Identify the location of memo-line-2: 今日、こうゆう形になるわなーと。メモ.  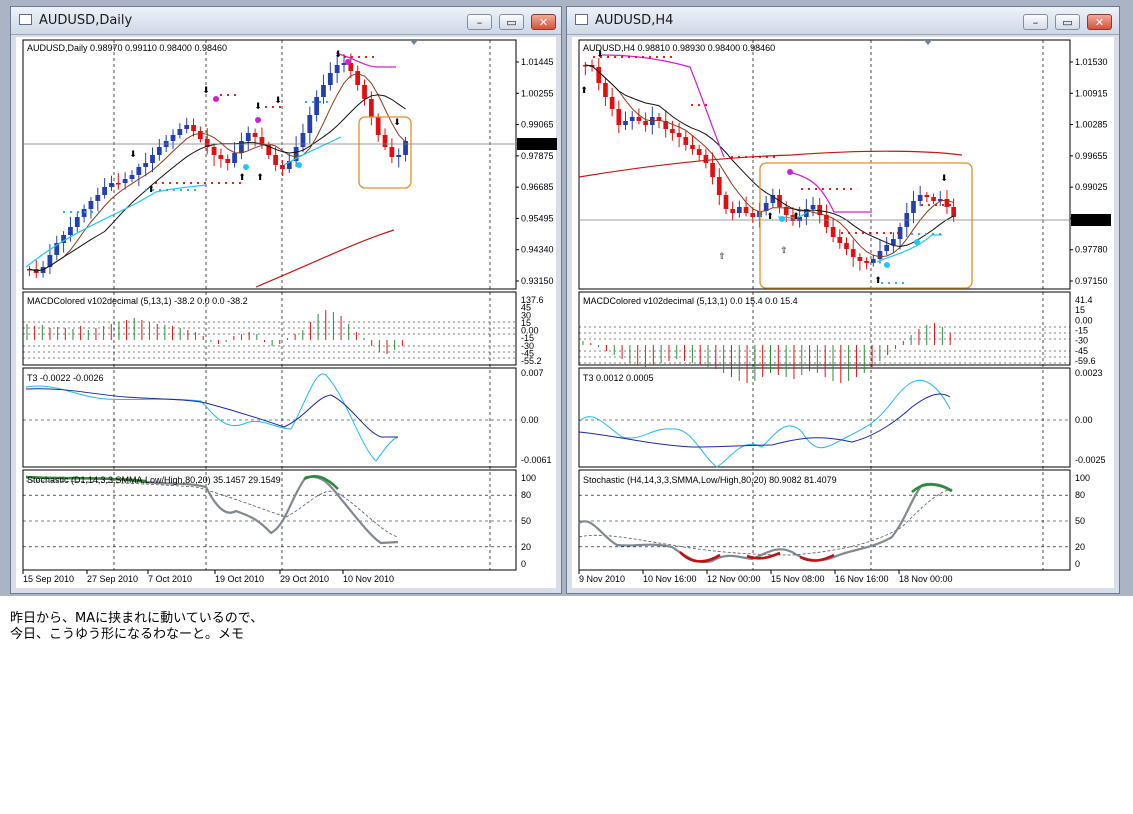
(127, 634).